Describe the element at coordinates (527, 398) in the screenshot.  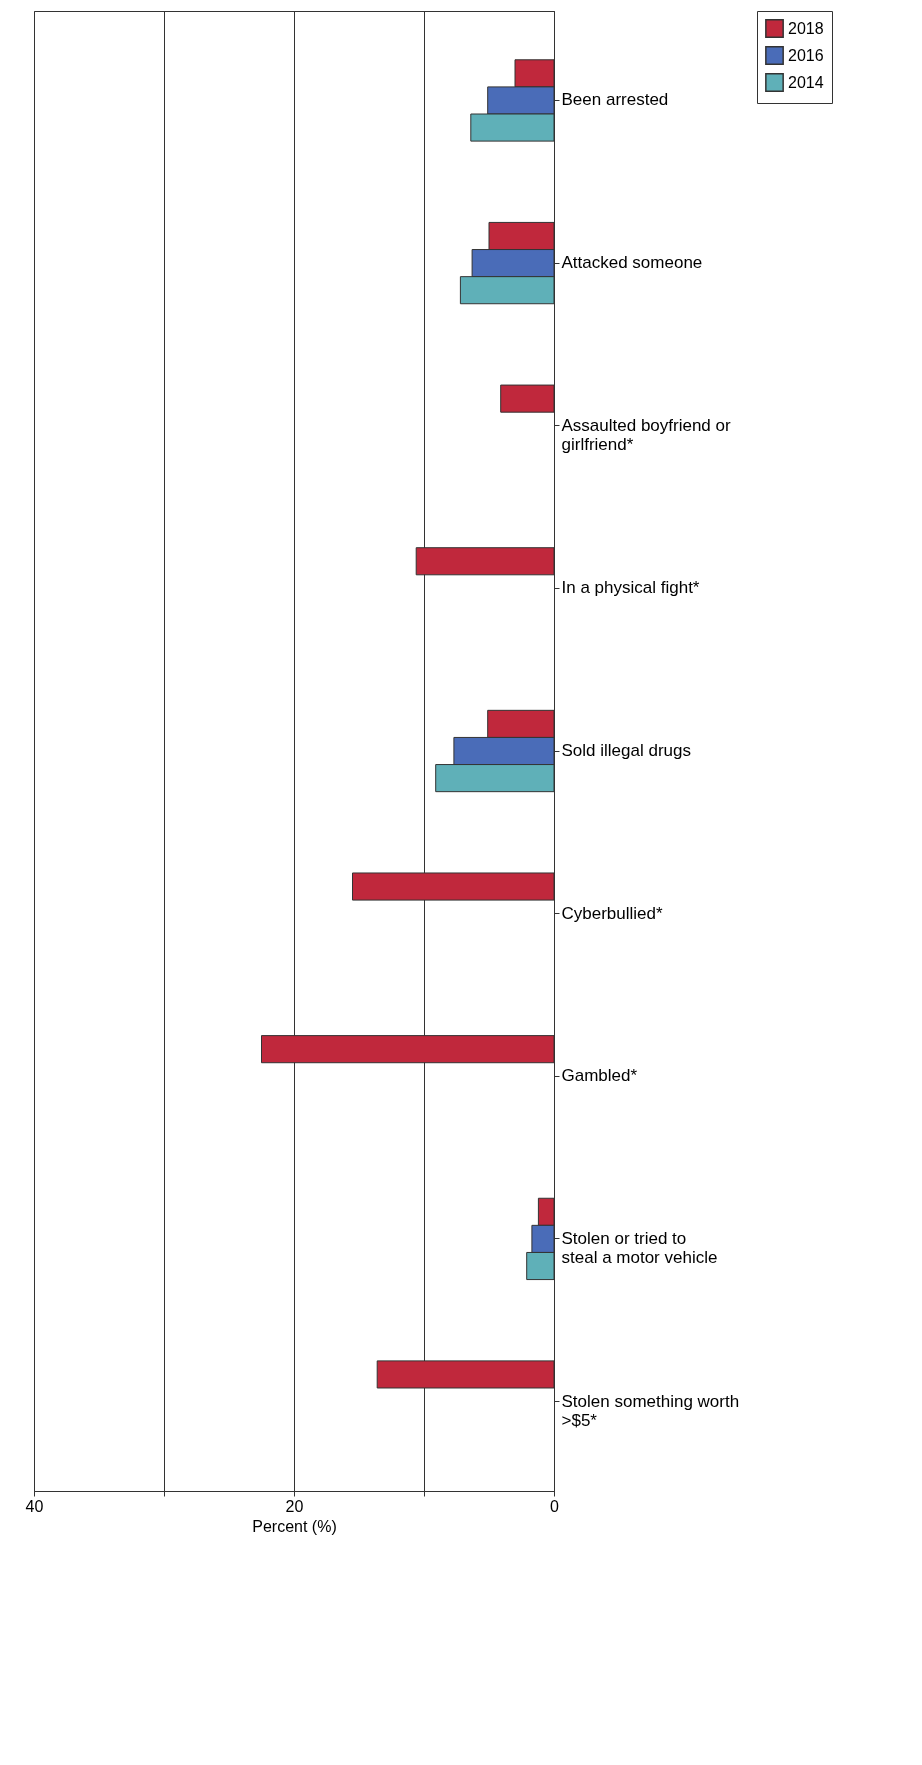
I see `bar` at that location.